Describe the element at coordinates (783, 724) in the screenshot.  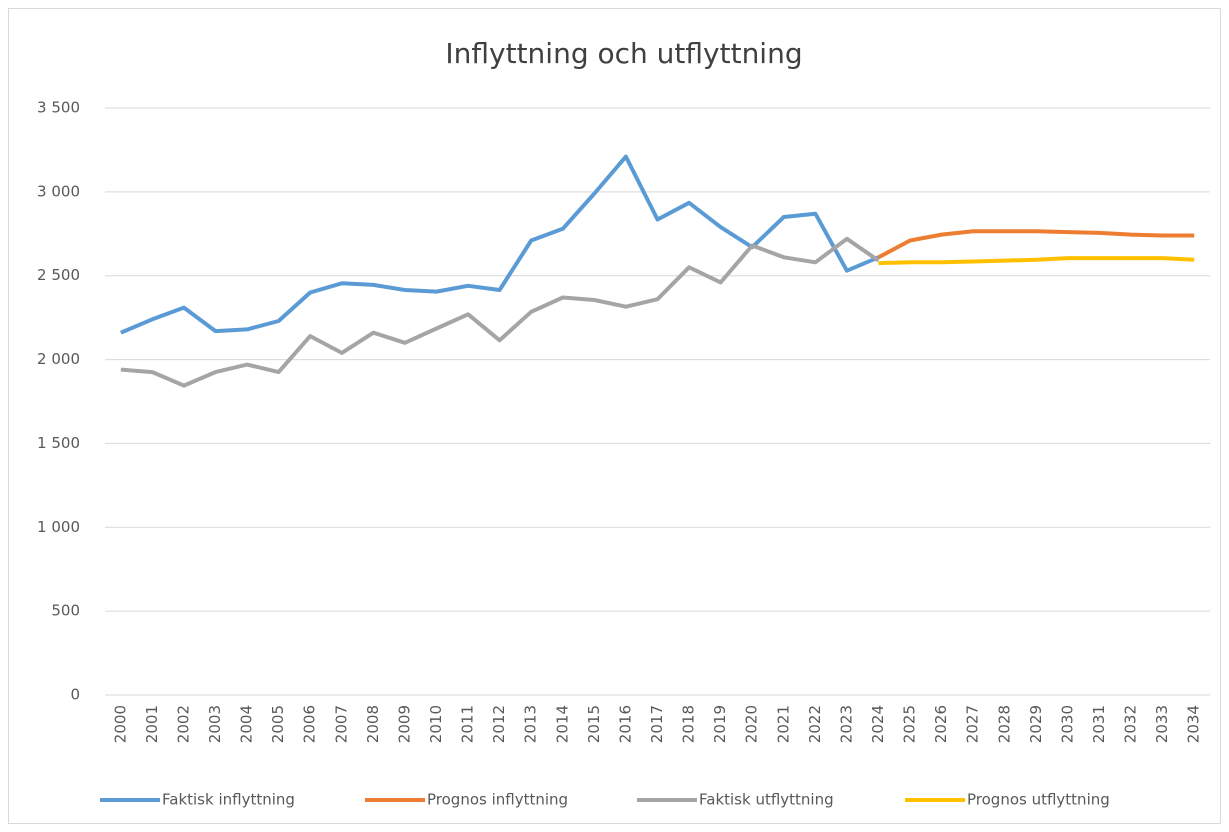
I see `x-tick-label: 2021` at that location.